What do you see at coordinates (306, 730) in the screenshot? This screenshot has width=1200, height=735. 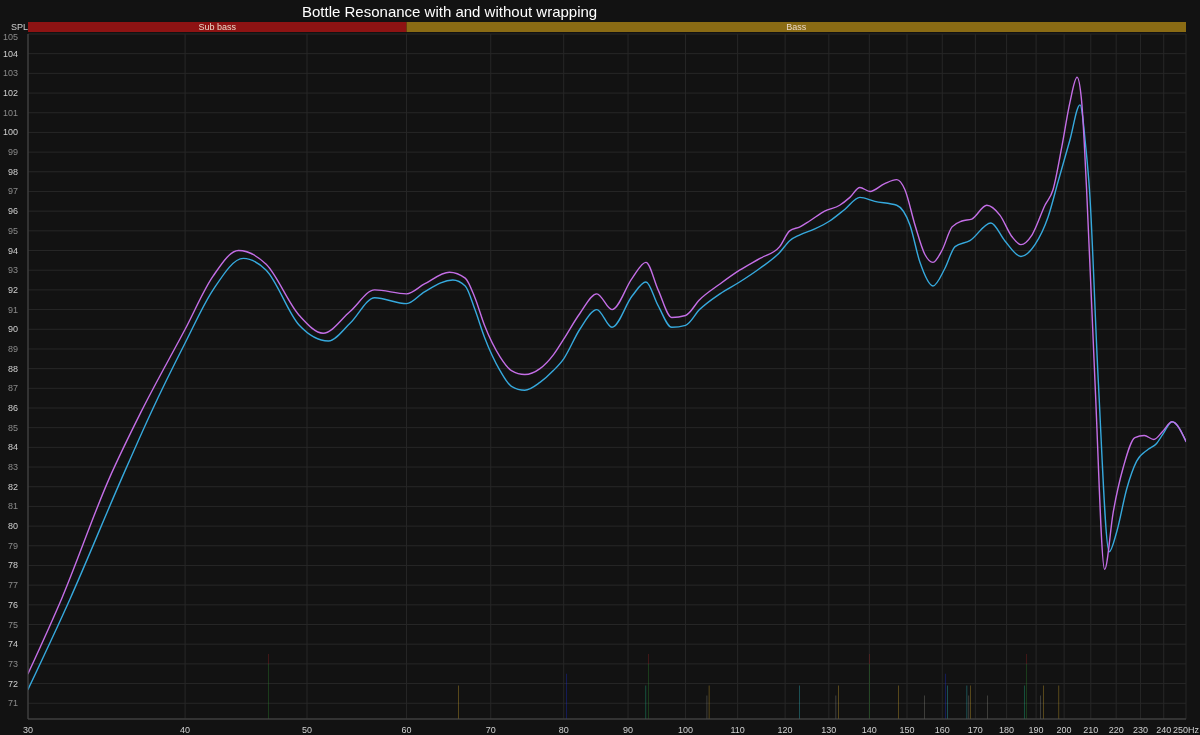 I see `x-tick-label: 50` at bounding box center [306, 730].